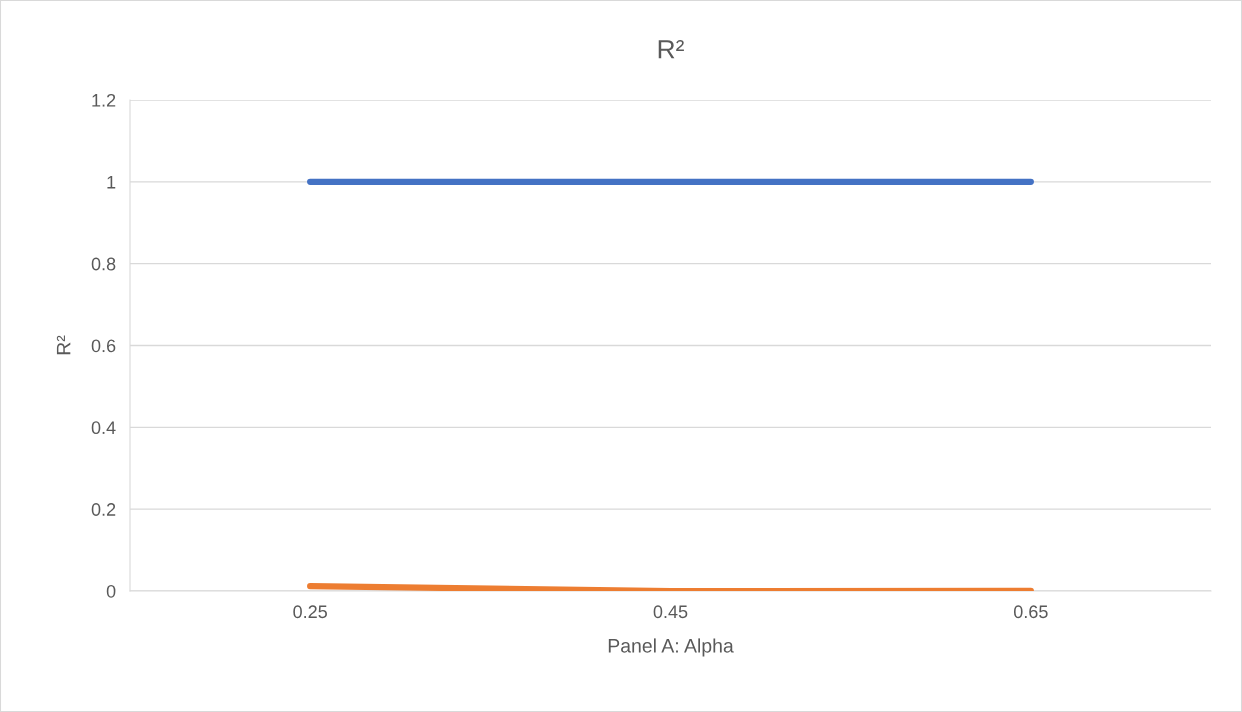  What do you see at coordinates (104, 100) in the screenshot?
I see `y-tick-label: 1.2` at bounding box center [104, 100].